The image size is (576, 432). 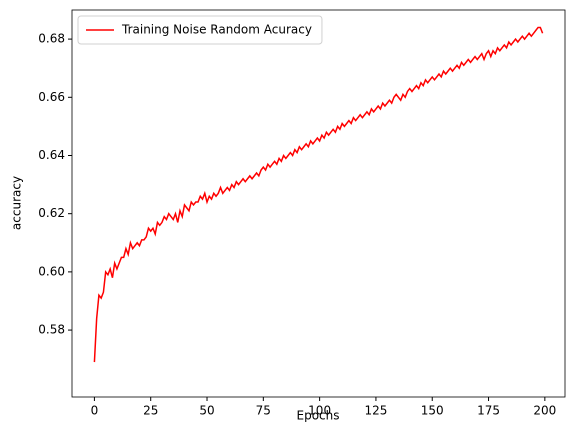 I want to click on y-tick-label: 0.58, so click(x=51, y=330).